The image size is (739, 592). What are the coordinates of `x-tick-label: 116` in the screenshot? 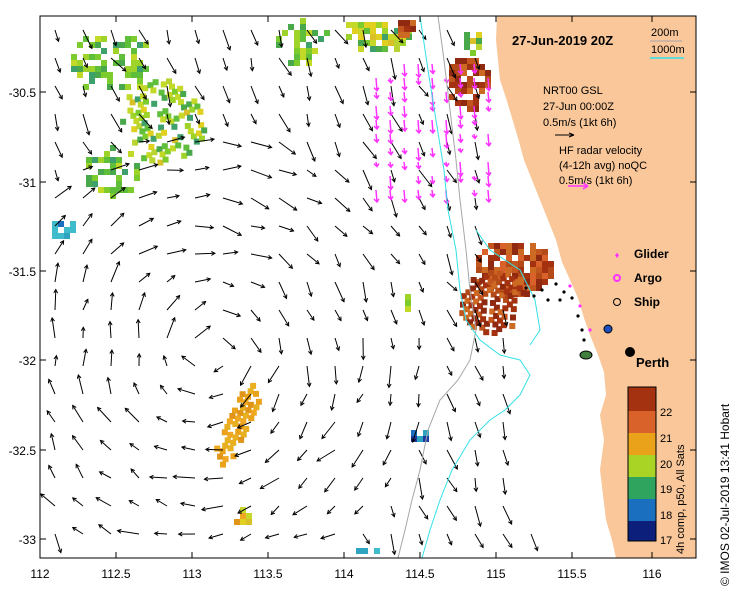 It's located at (651, 574).